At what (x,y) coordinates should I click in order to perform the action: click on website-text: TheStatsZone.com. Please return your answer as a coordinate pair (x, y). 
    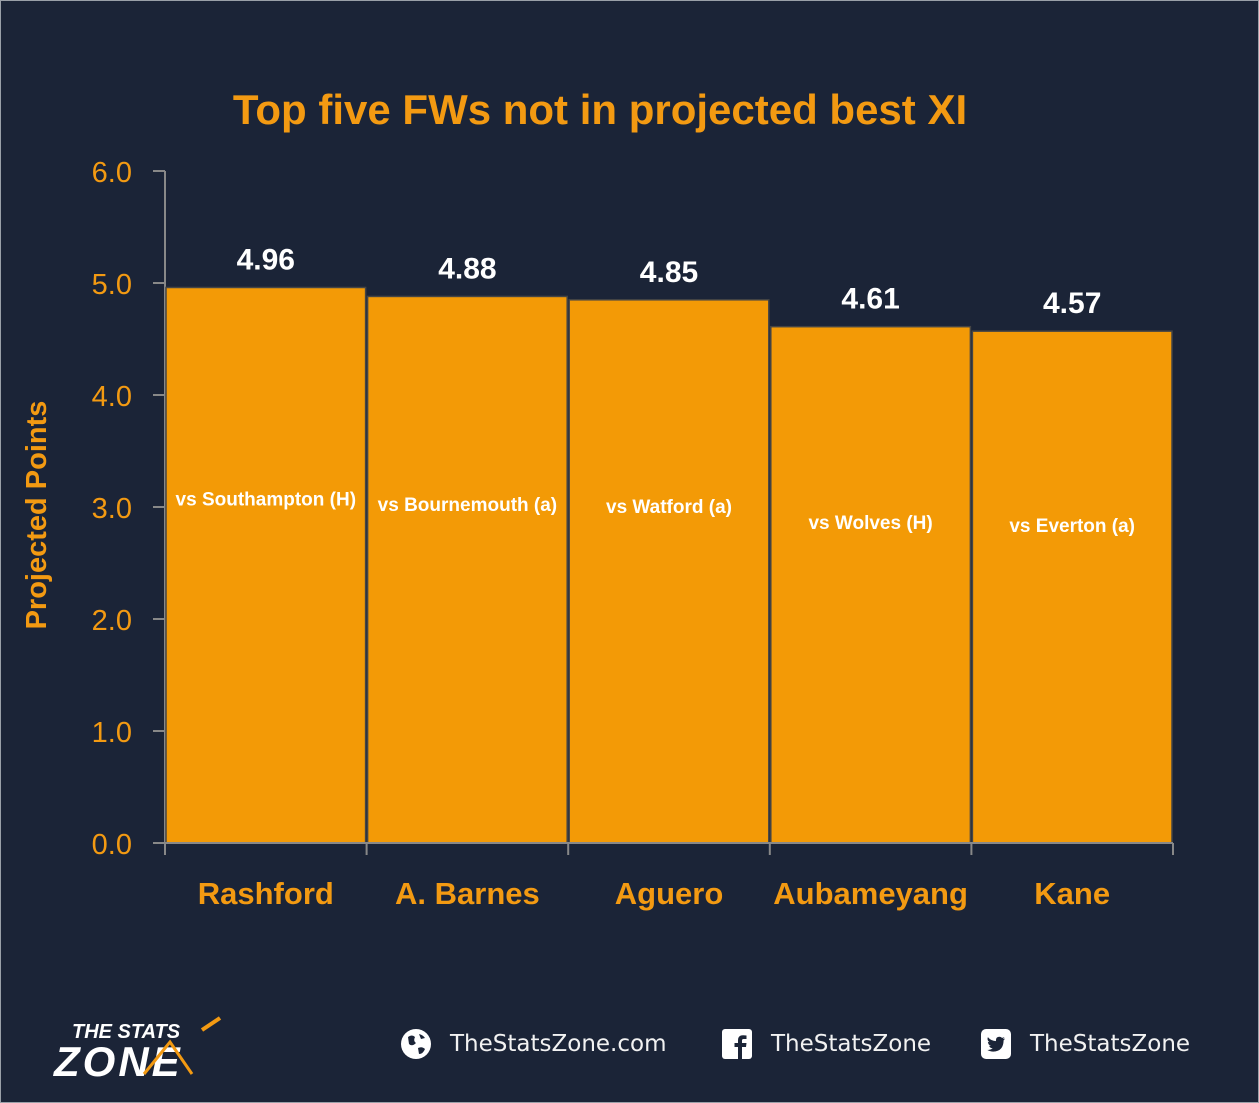
    Looking at the image, I should click on (558, 1044).